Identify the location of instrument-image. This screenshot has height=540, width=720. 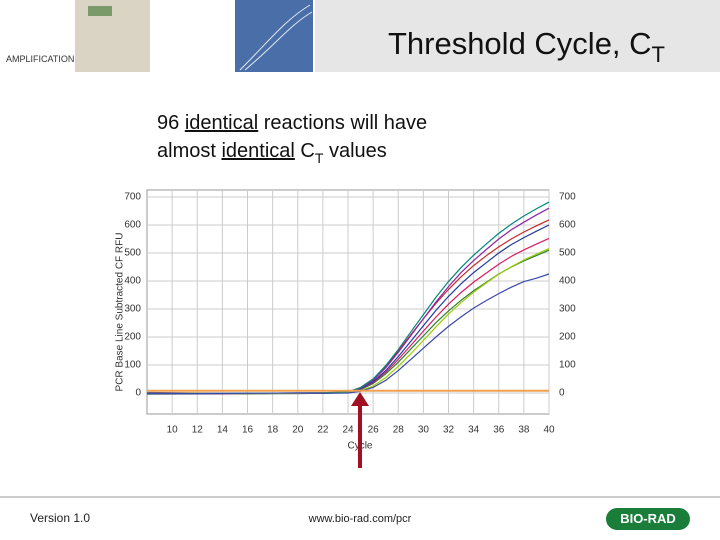
(112, 36).